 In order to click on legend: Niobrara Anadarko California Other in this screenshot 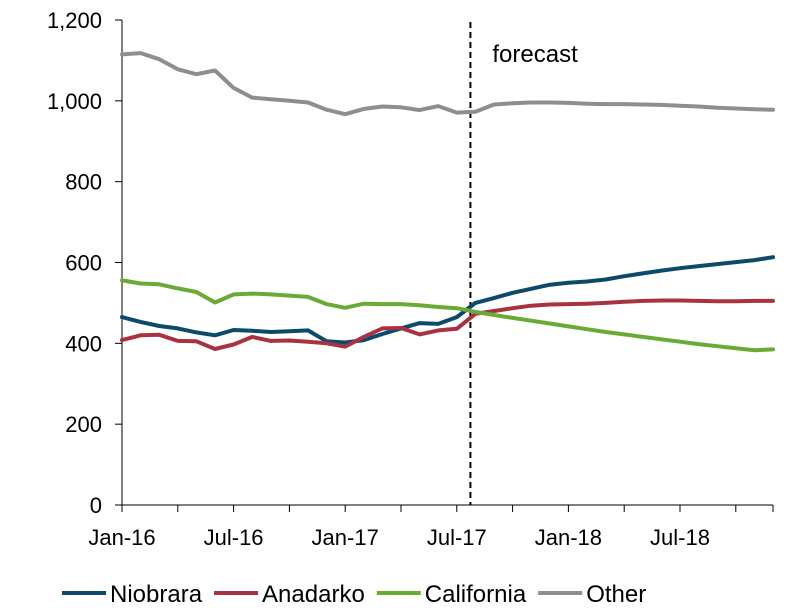, I will do `click(354, 594)`.